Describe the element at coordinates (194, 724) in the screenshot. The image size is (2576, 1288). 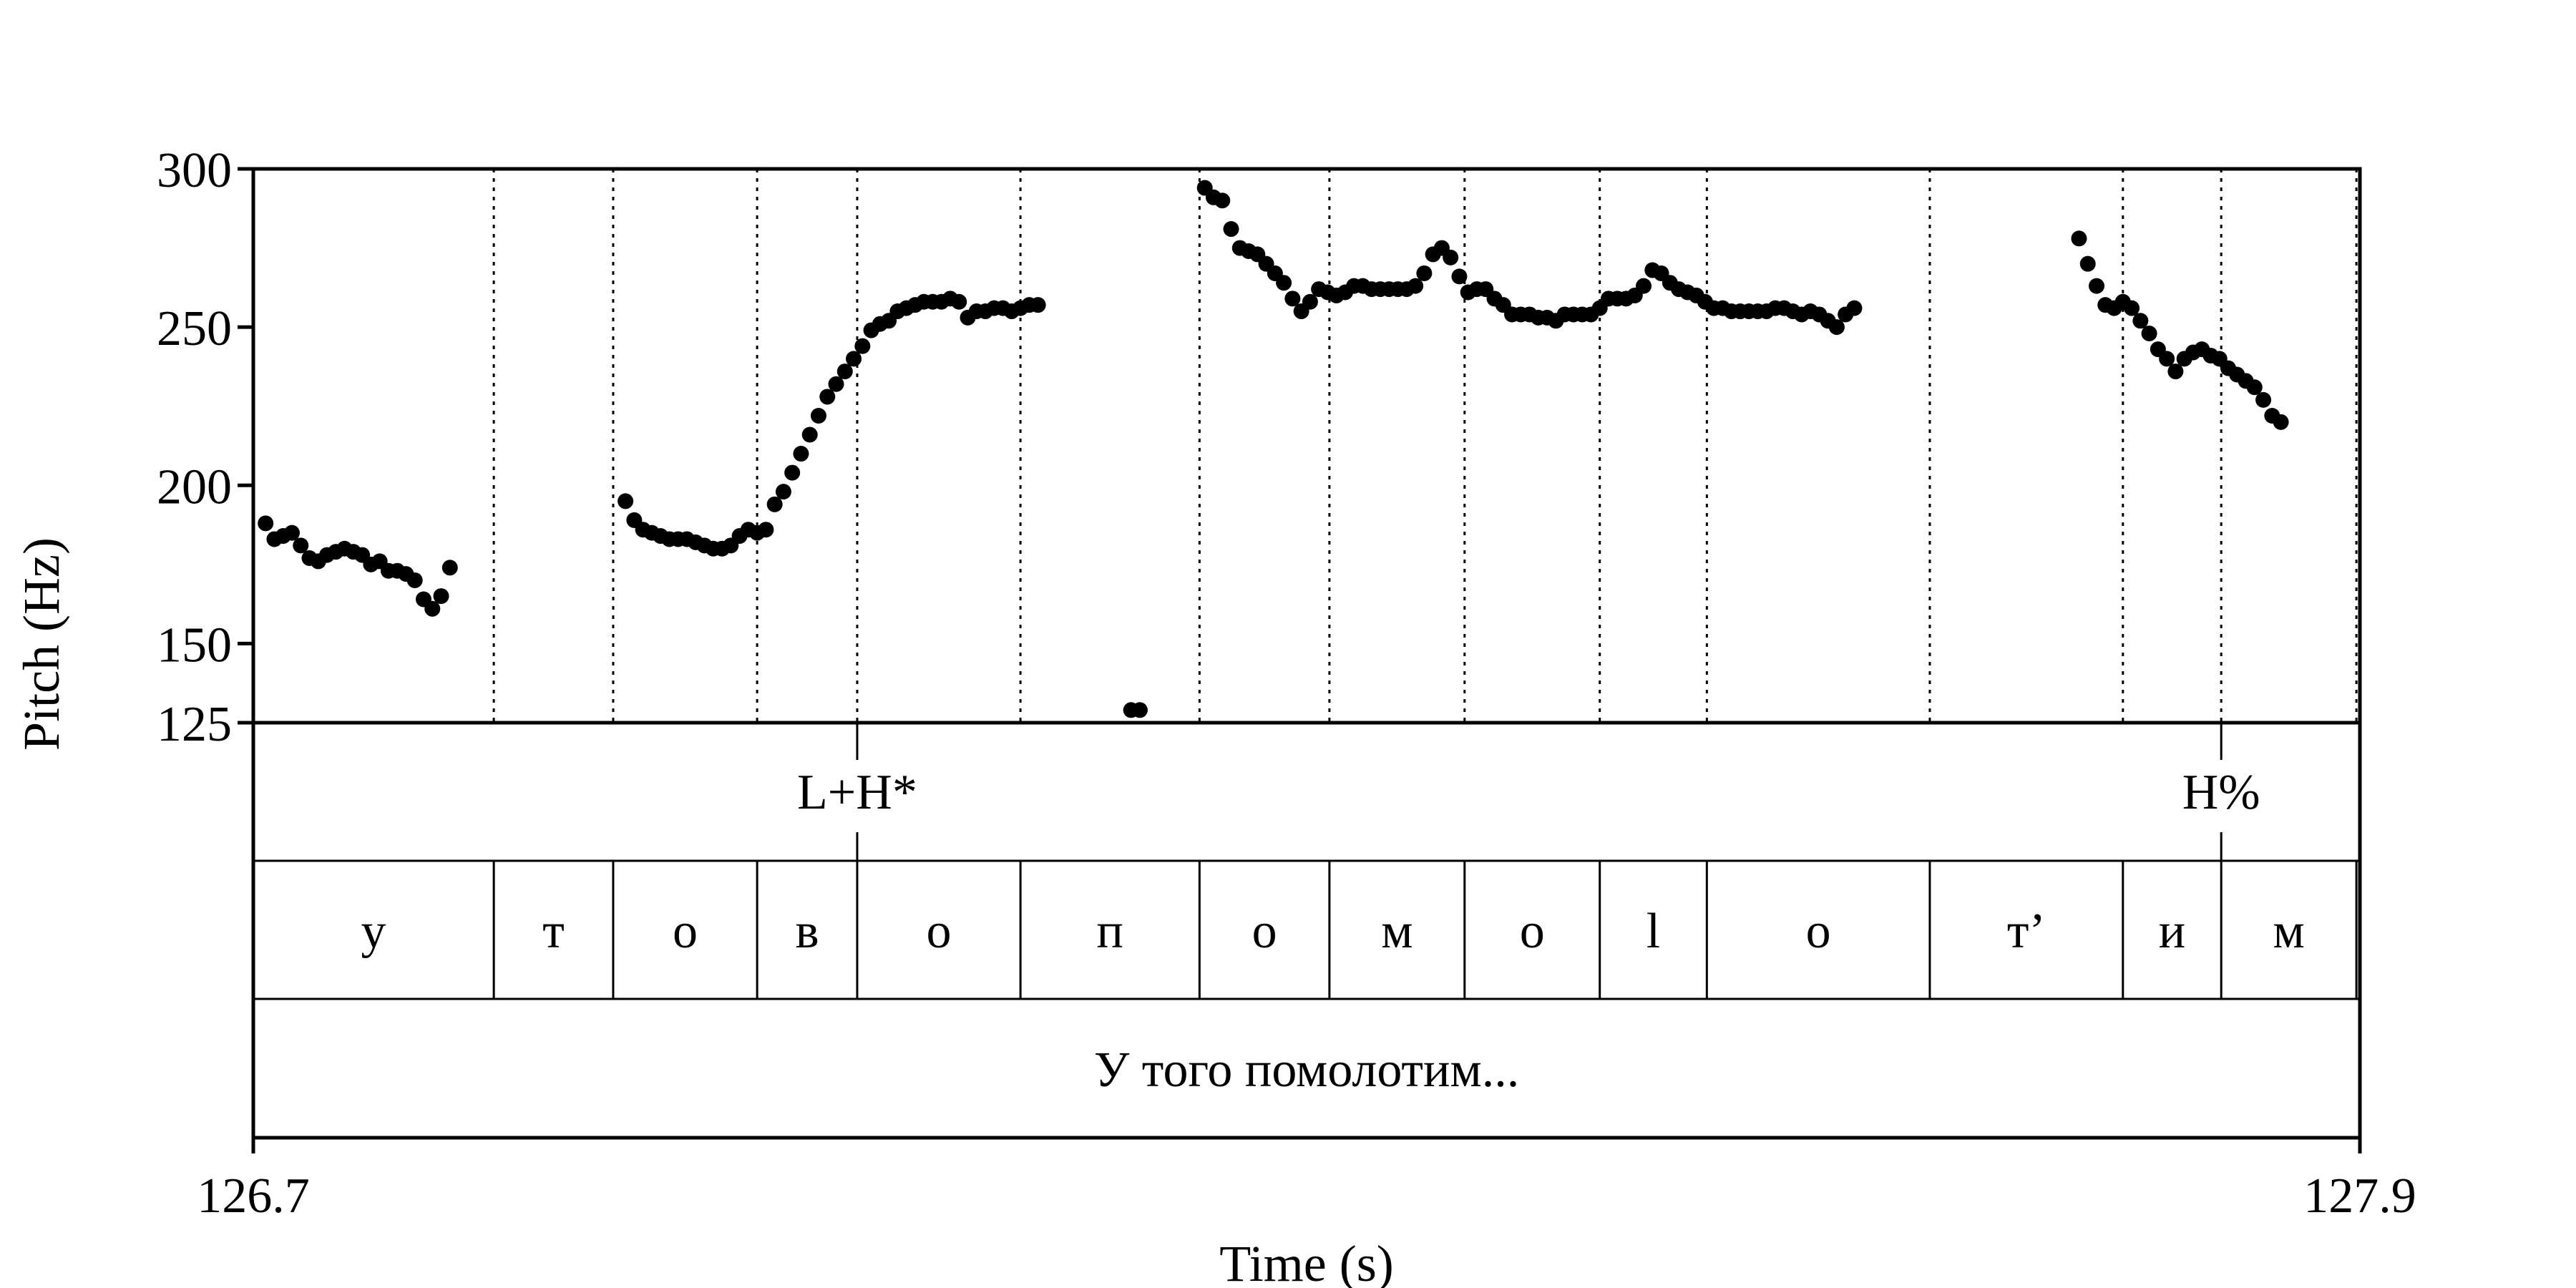
I see `y-tick-label-125: 125` at that location.